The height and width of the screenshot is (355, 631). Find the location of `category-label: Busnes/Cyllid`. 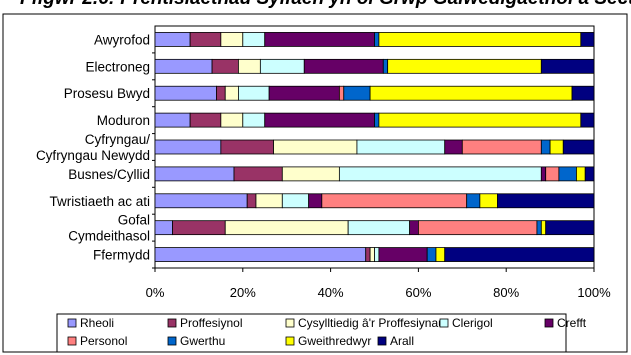

category-label: Busnes/Cyllid is located at coordinates (109, 174).